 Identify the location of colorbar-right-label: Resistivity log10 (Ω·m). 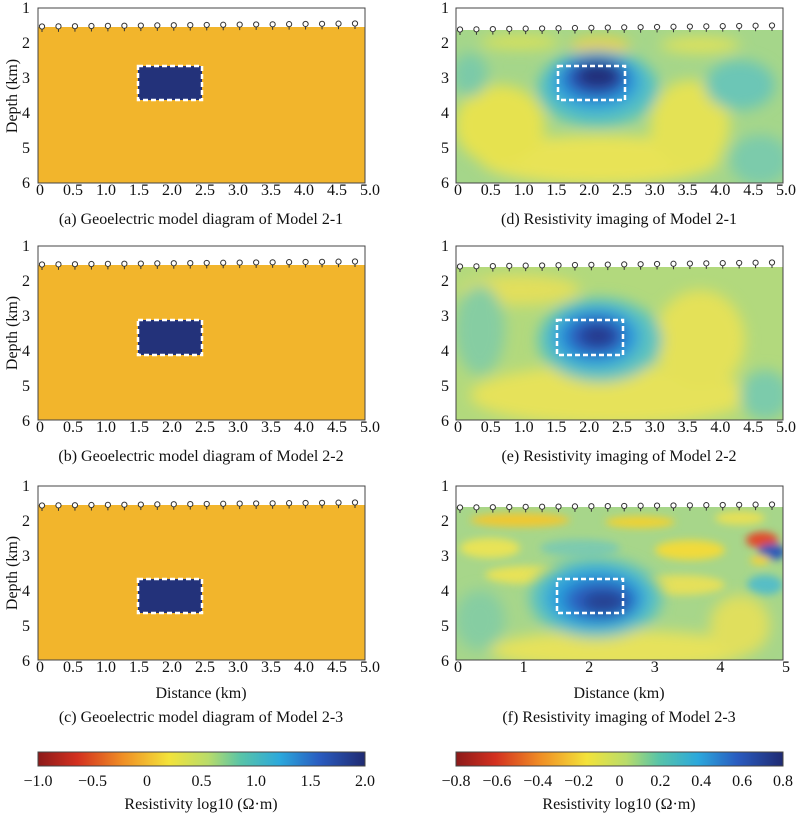
(618, 804).